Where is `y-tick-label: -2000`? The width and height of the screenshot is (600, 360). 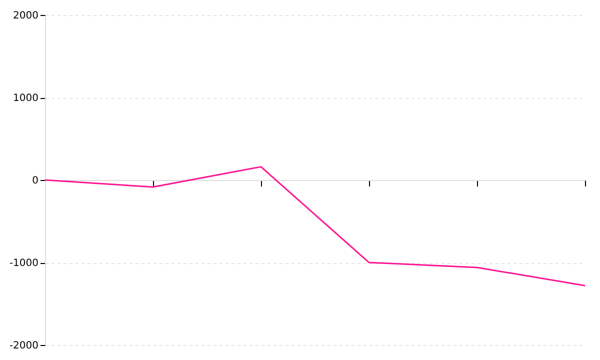 y-tick-label: -2000 is located at coordinates (23, 346).